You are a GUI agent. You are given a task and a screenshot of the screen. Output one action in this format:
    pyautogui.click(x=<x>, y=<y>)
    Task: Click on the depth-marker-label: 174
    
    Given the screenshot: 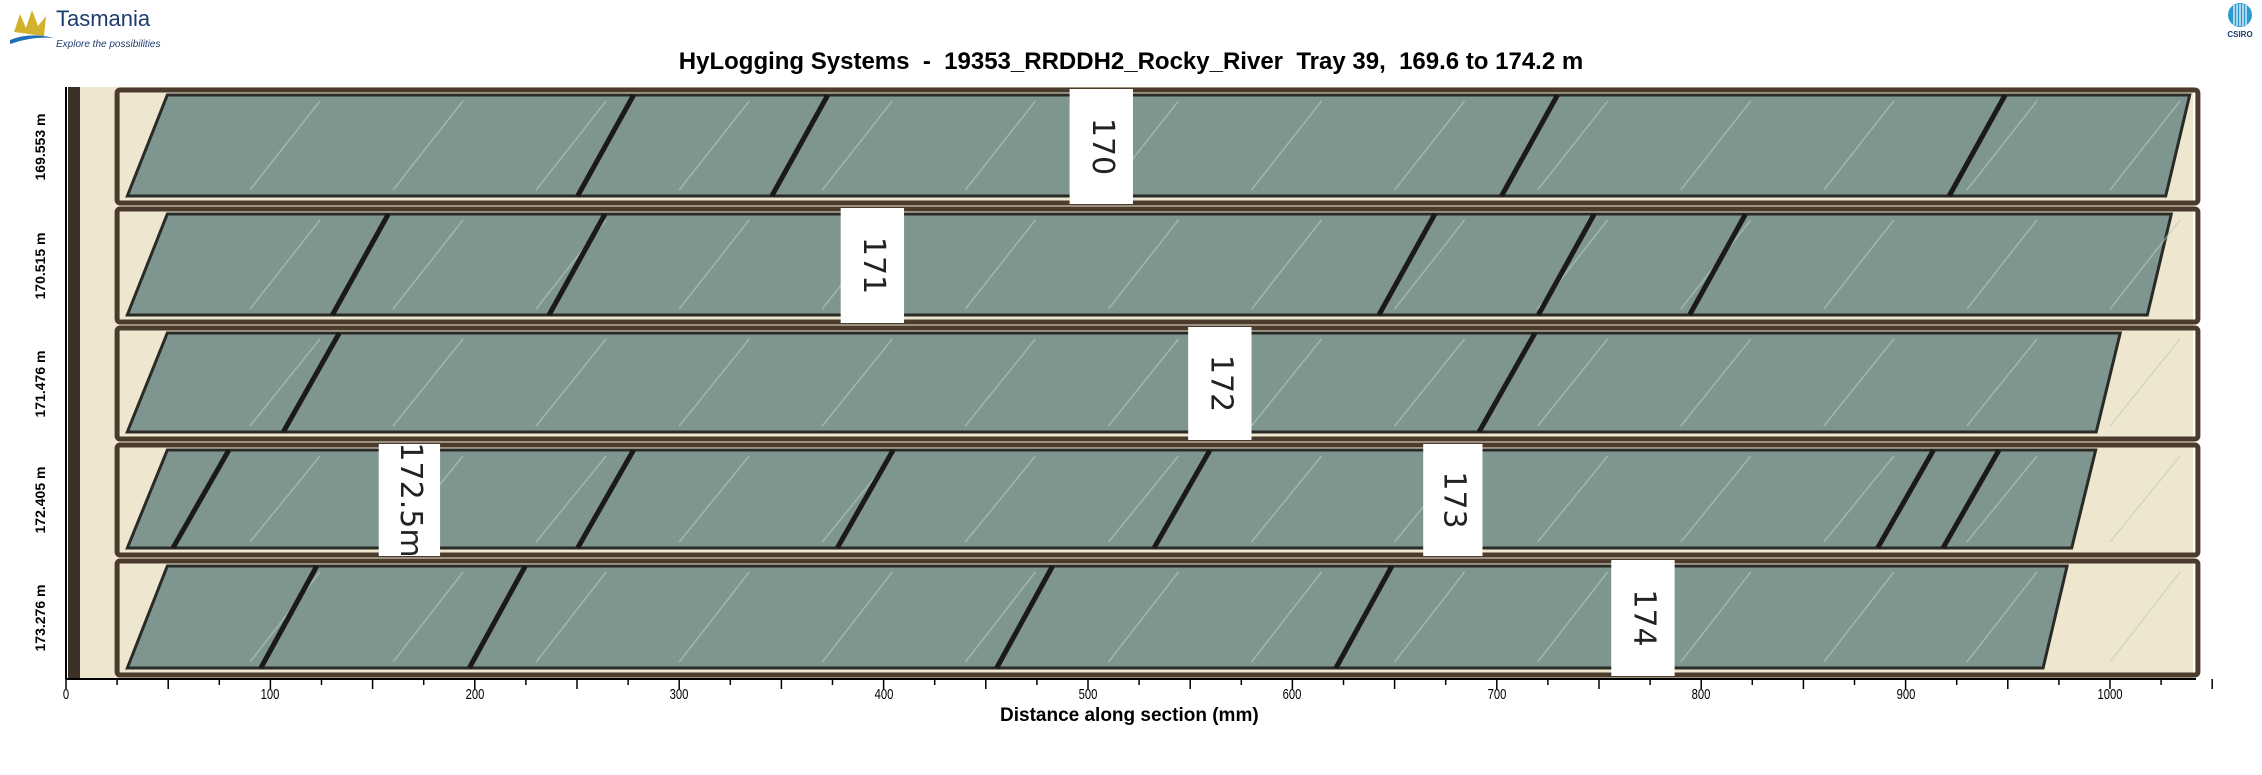 What is the action you would take?
    pyautogui.click(x=1643, y=617)
    